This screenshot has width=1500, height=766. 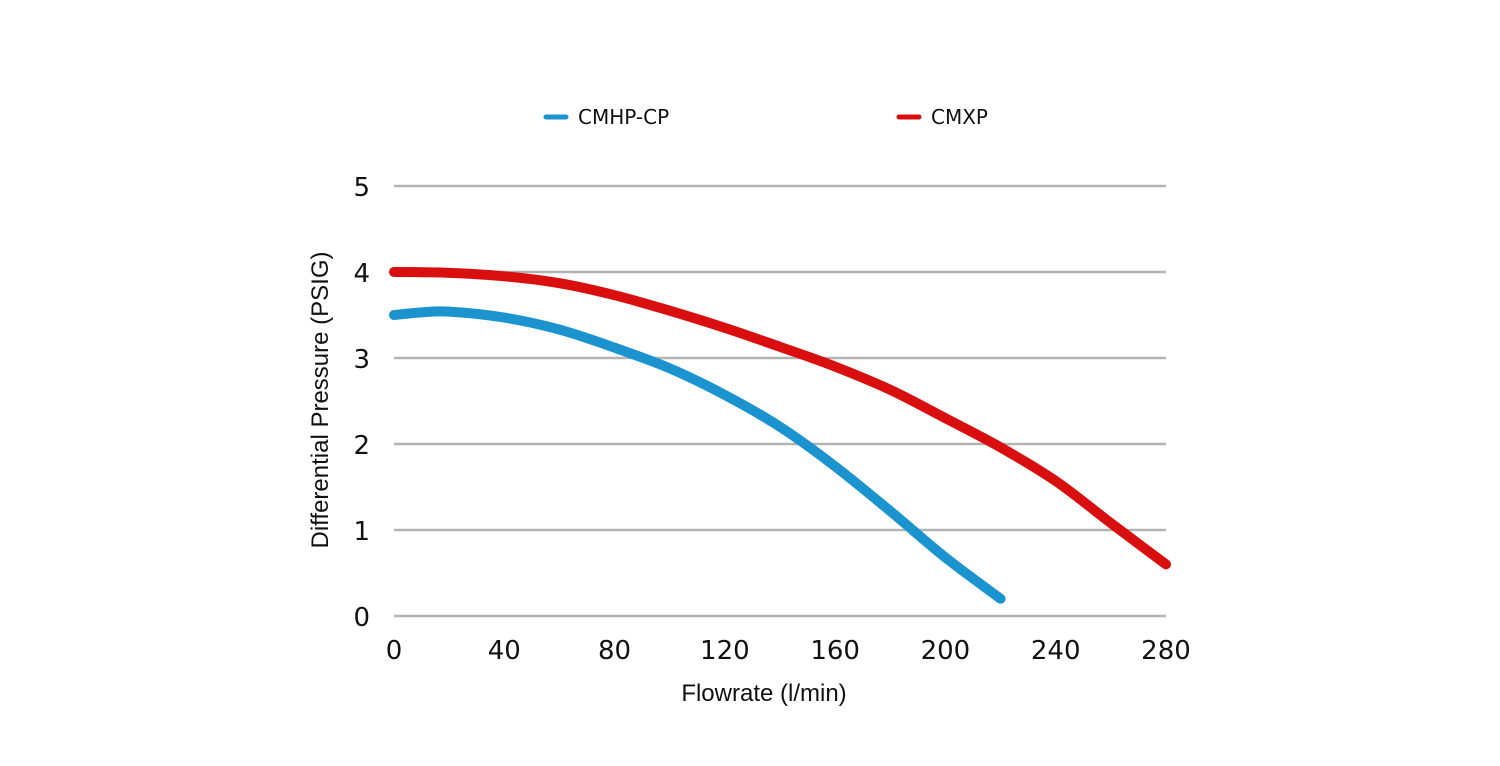 I want to click on legend: CMHP-CP CMXP, so click(x=765, y=117).